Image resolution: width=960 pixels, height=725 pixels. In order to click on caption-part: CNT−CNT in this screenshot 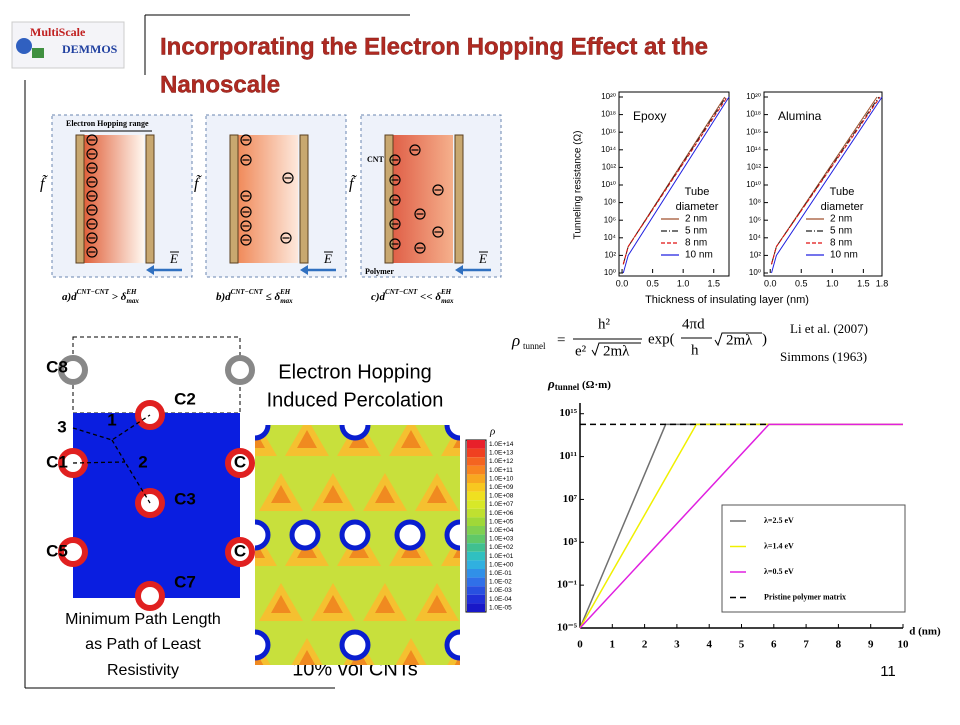, I will do `click(93, 292)`.